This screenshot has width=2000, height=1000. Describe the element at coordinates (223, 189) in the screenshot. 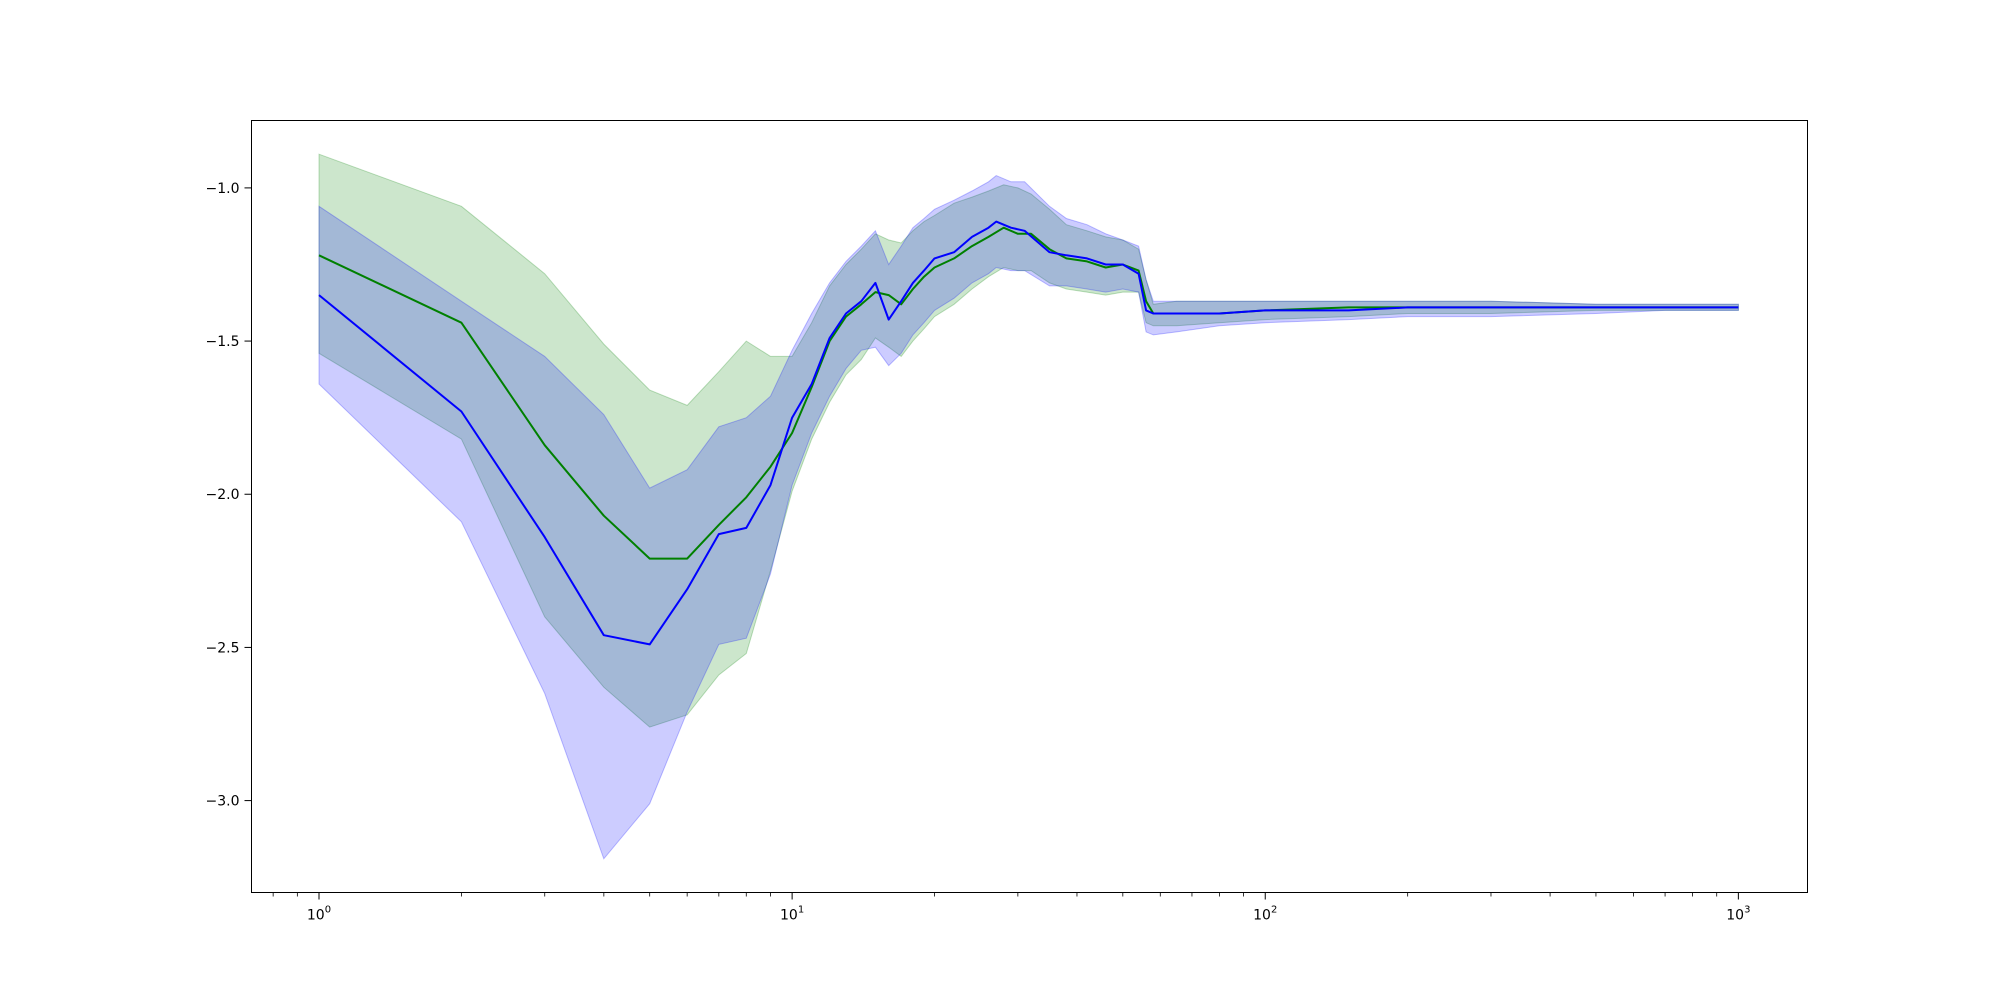

I see `y-tick-label: −1.0` at that location.